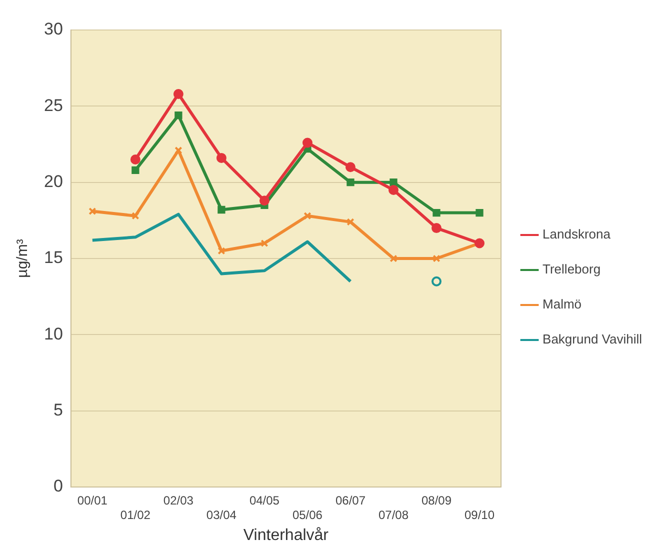 This screenshot has height=549, width=656. What do you see at coordinates (436, 501) in the screenshot?
I see `x-tick-label: 08/09` at bounding box center [436, 501].